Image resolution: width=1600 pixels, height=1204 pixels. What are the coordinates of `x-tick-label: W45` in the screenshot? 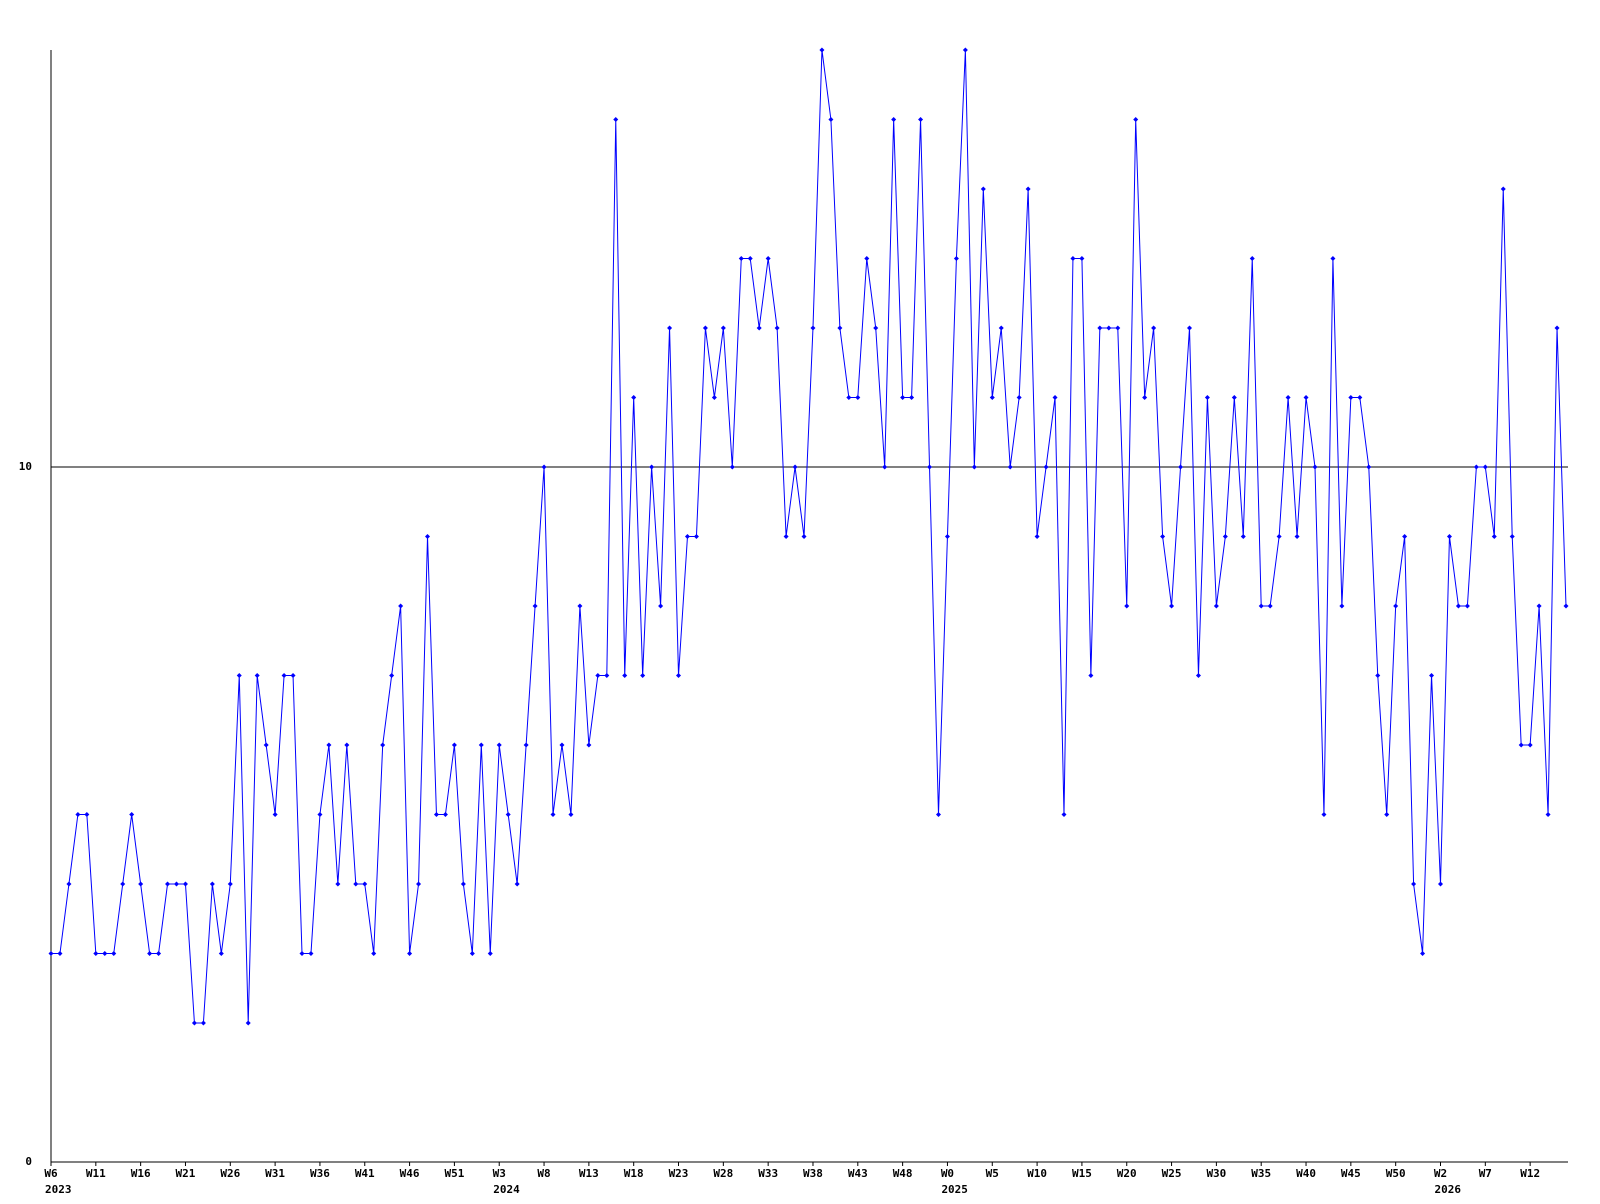 It's located at (1351, 1173).